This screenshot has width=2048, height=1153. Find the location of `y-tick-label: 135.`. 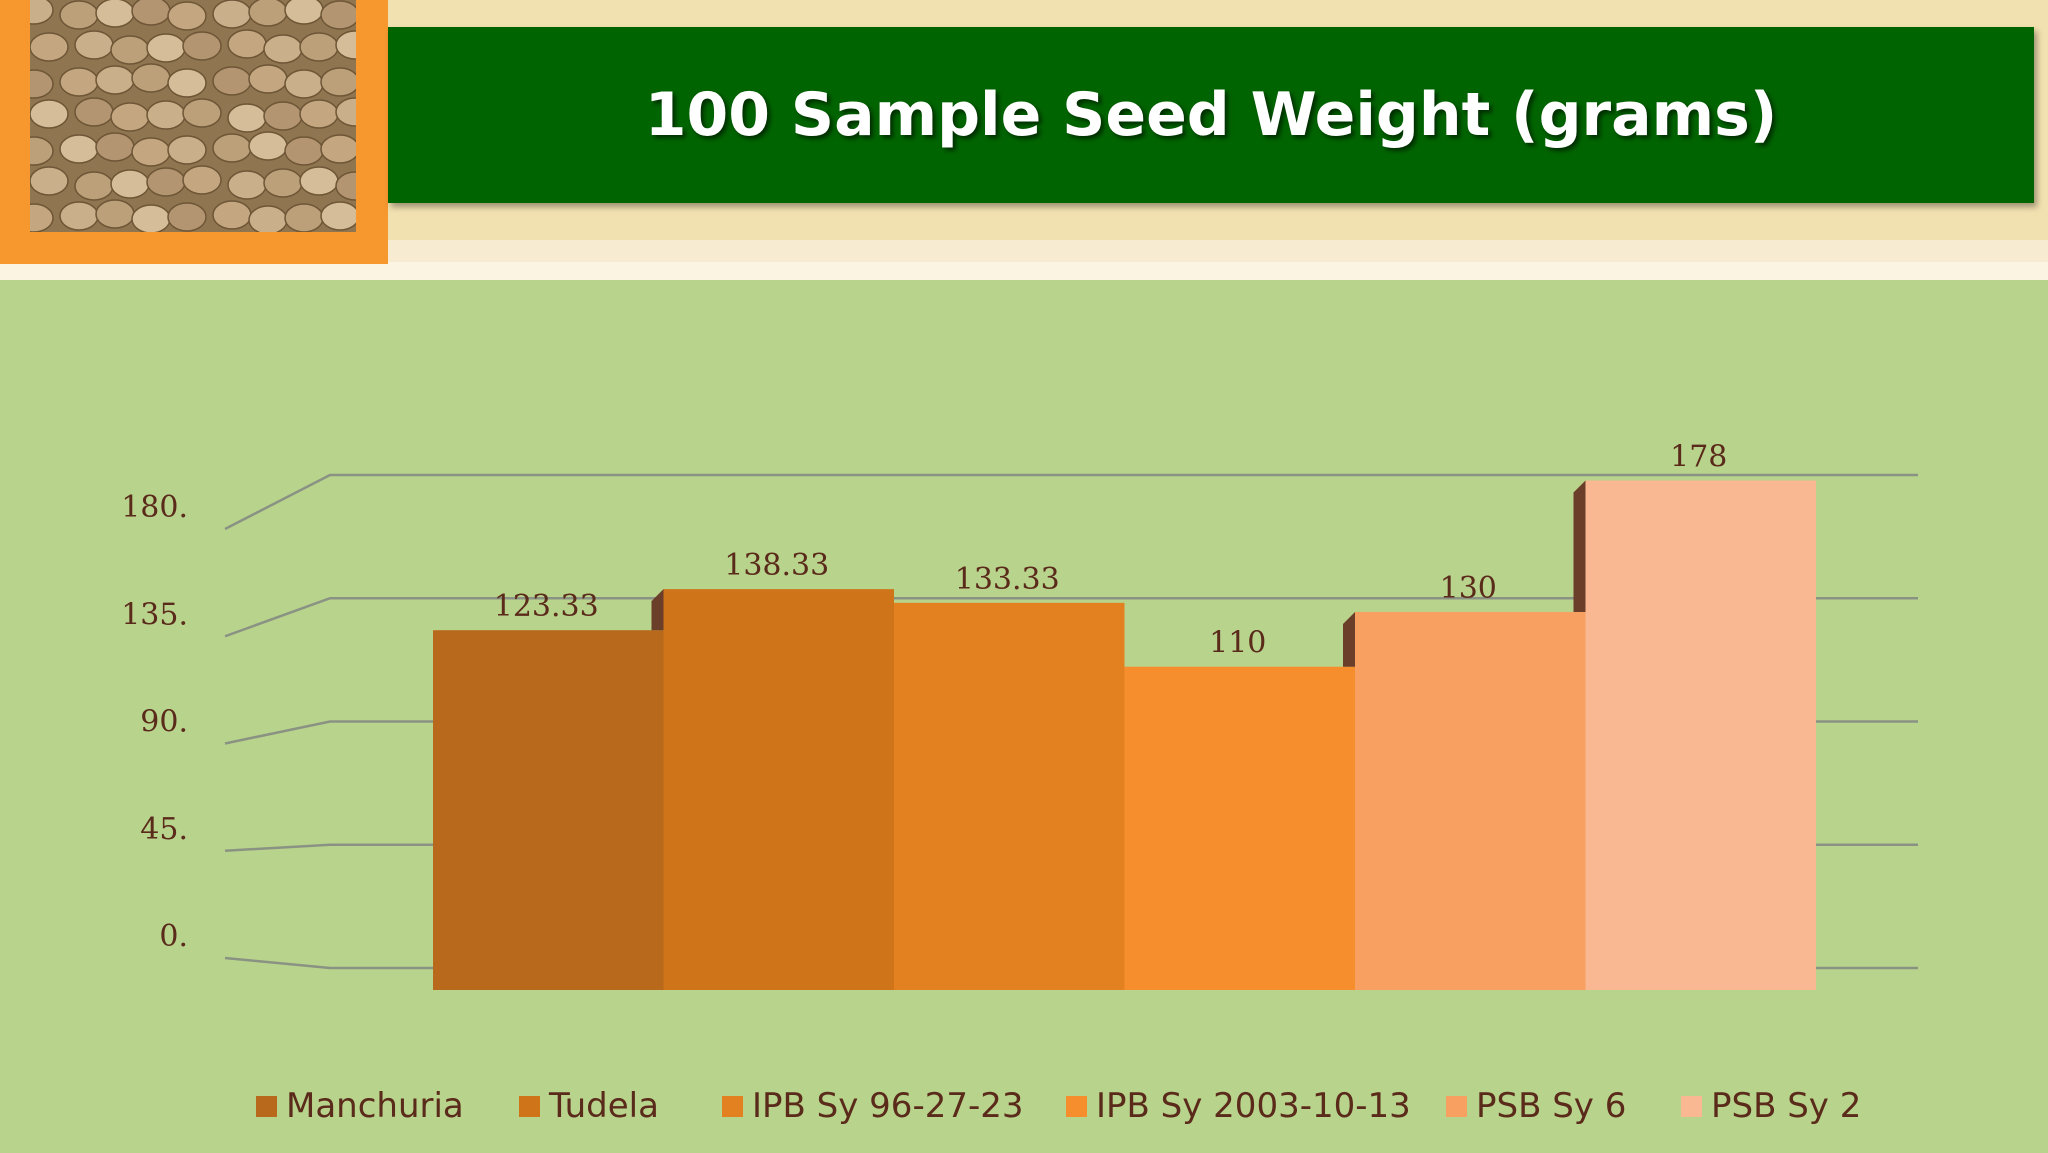

y-tick-label: 135. is located at coordinates (154, 614).